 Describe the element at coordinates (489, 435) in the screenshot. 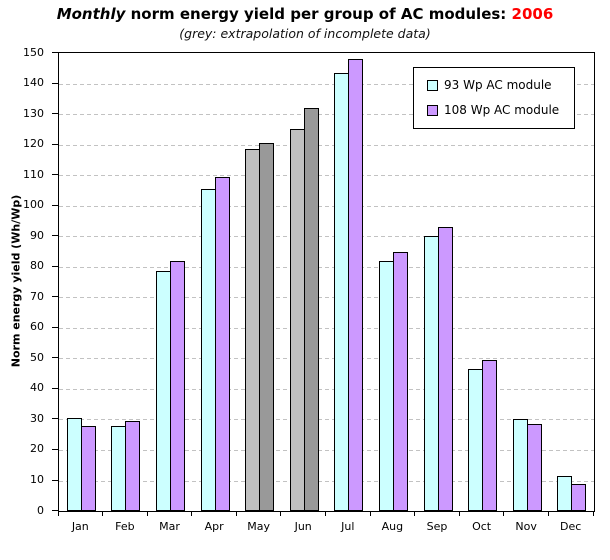

I see `bar-oct-108wp` at that location.